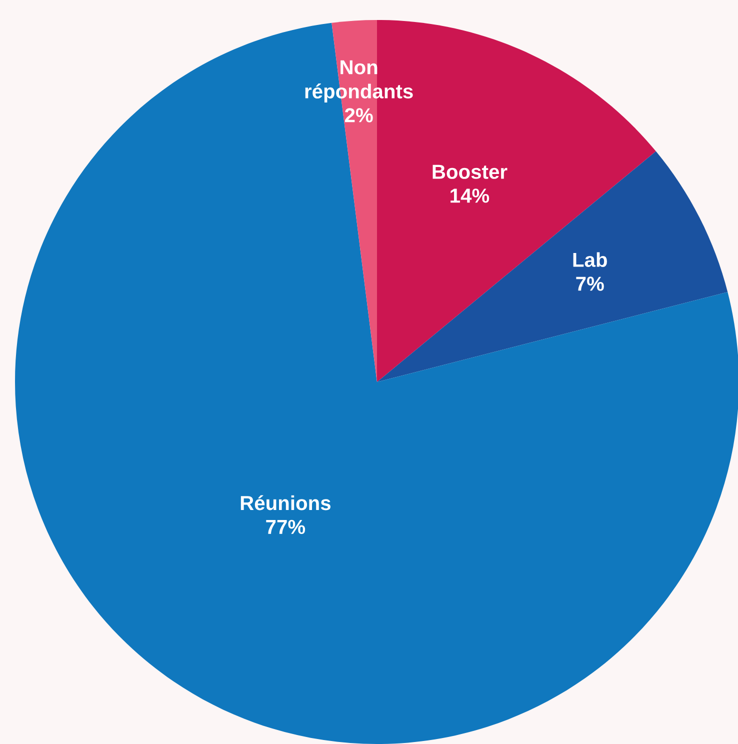  What do you see at coordinates (590, 283) in the screenshot?
I see `data-label: 7%` at bounding box center [590, 283].